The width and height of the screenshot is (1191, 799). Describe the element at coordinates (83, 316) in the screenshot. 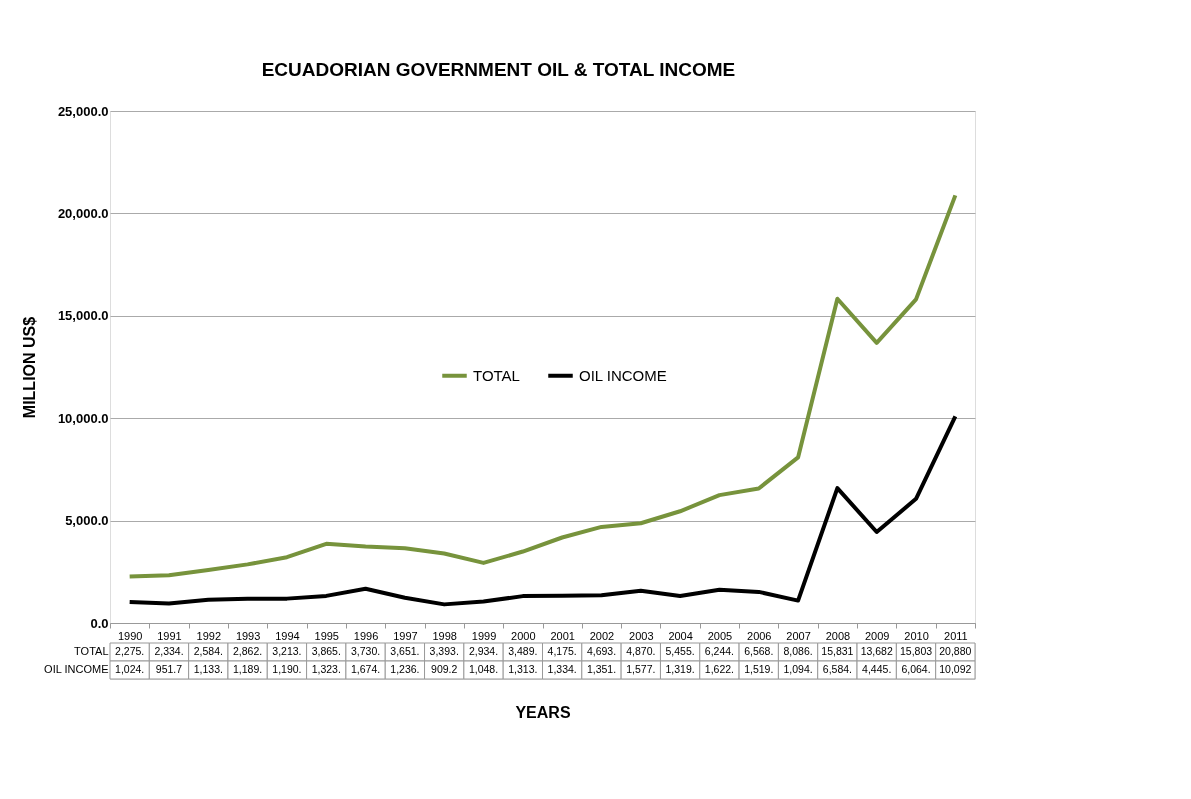

I see `y-tick-label: 15,000.0` at that location.